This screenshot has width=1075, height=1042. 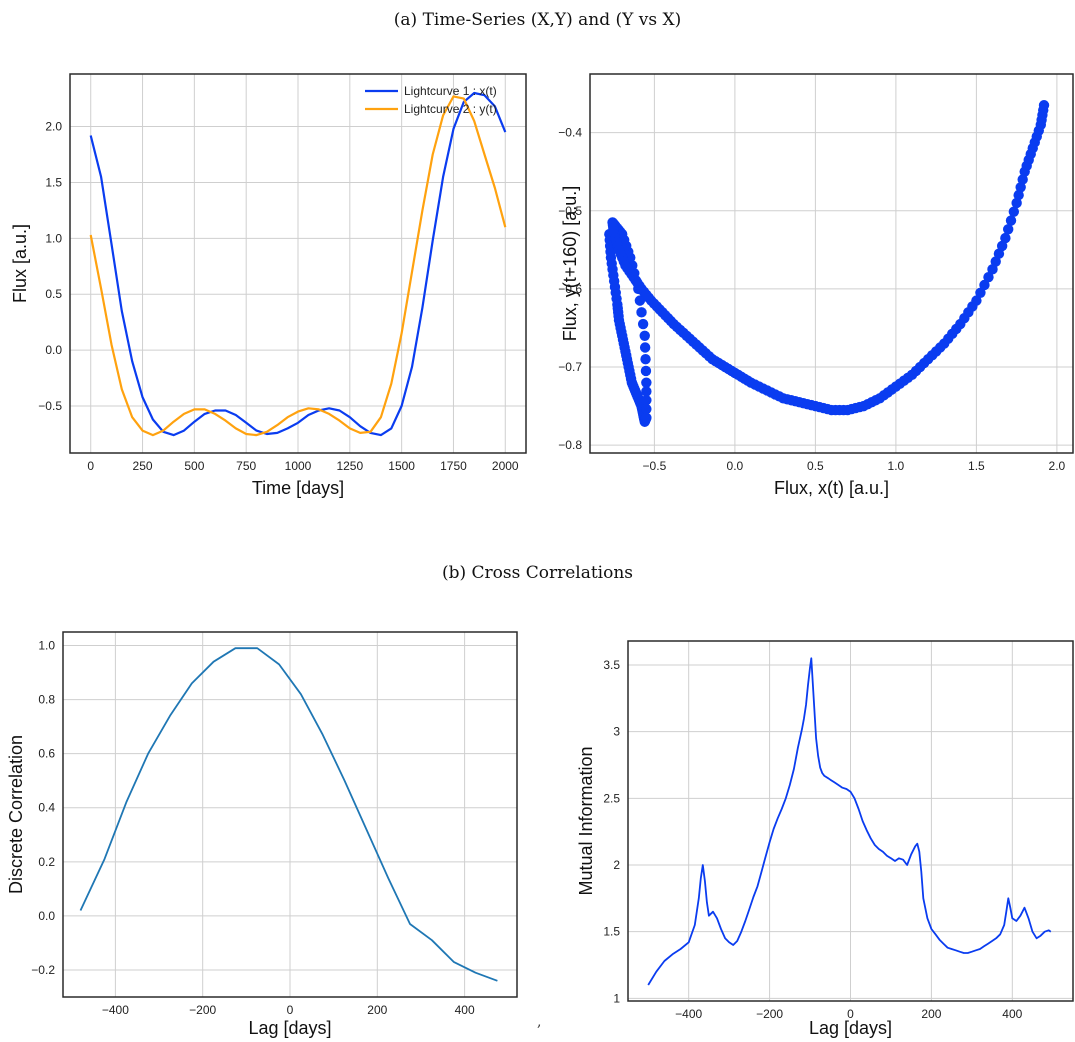 I want to click on legend-entry: Lightcurve 1 : x(t), so click(x=450, y=91).